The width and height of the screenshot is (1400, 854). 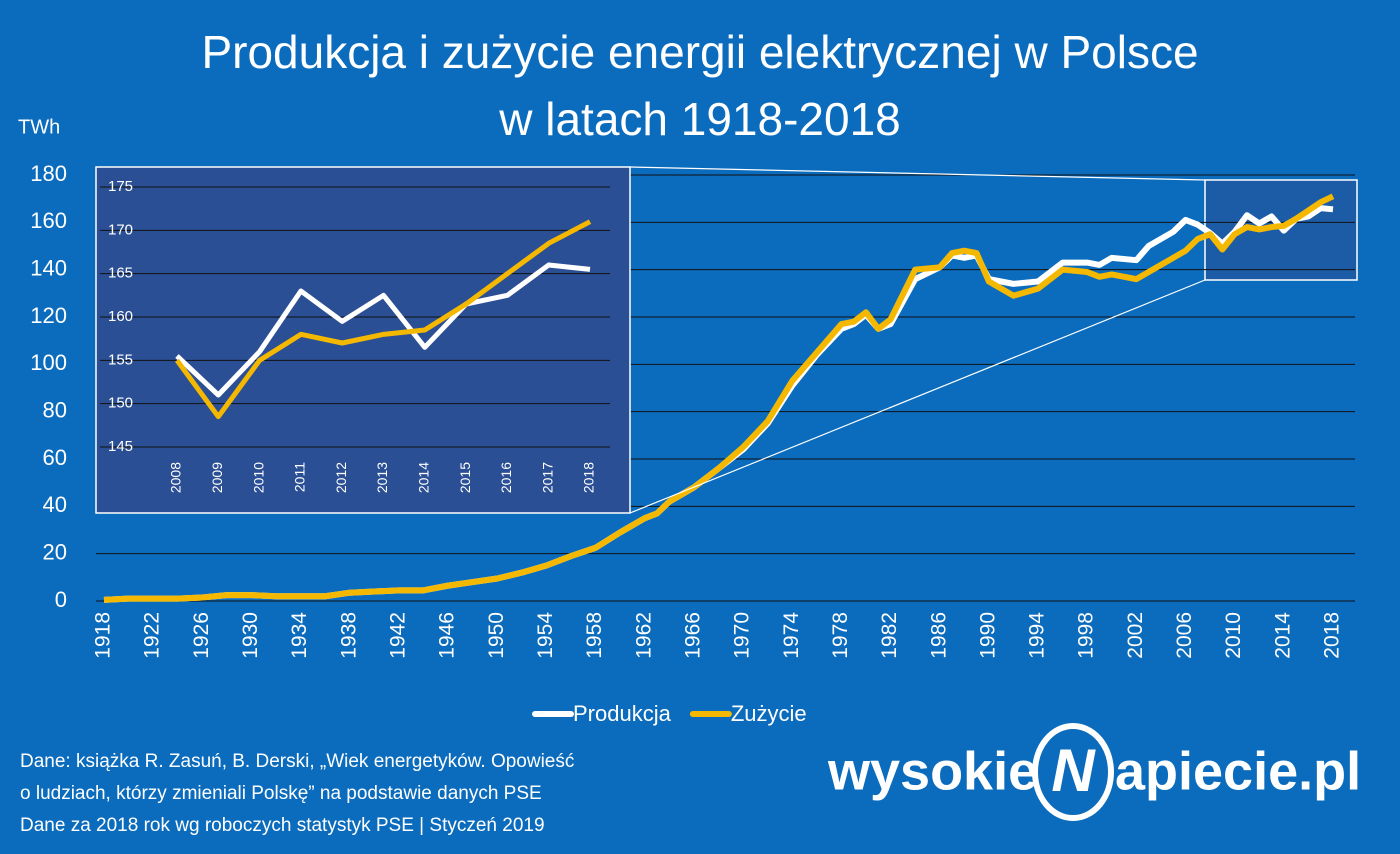 What do you see at coordinates (699, 119) in the screenshot?
I see `chart-title: w latach 1918-2018` at bounding box center [699, 119].